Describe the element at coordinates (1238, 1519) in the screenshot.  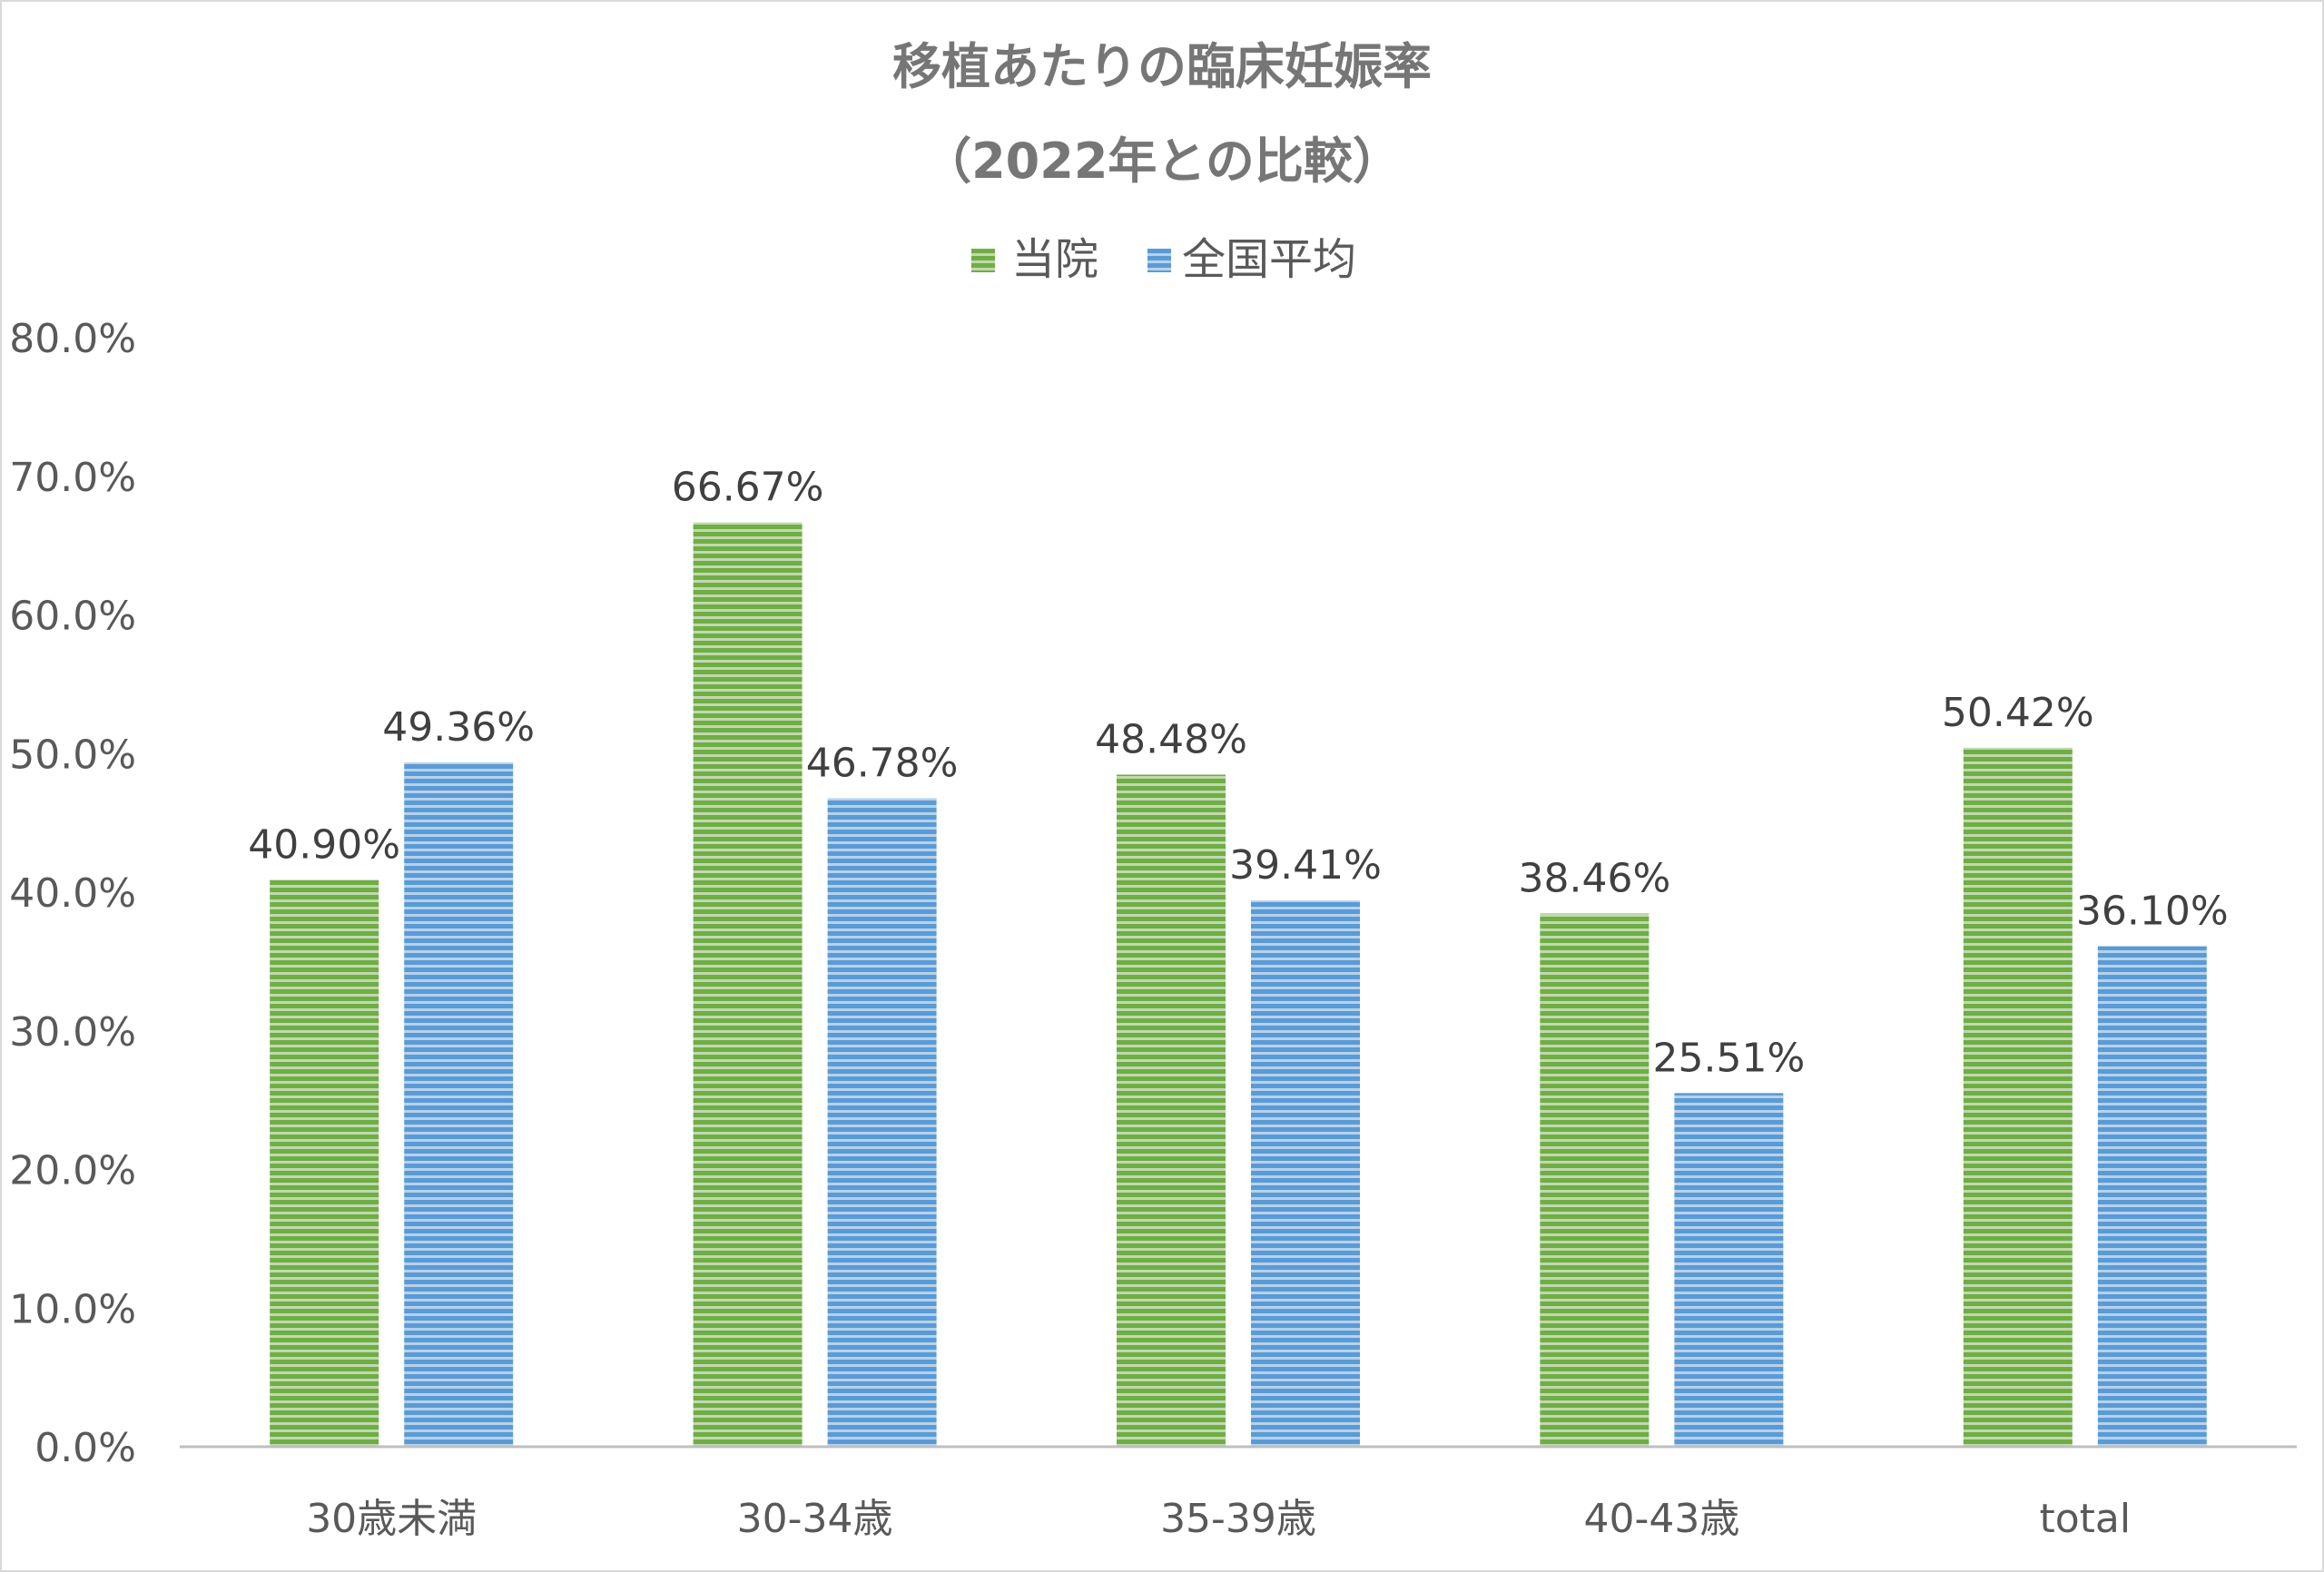
I see `x-tick-label: 35-39歳` at that location.